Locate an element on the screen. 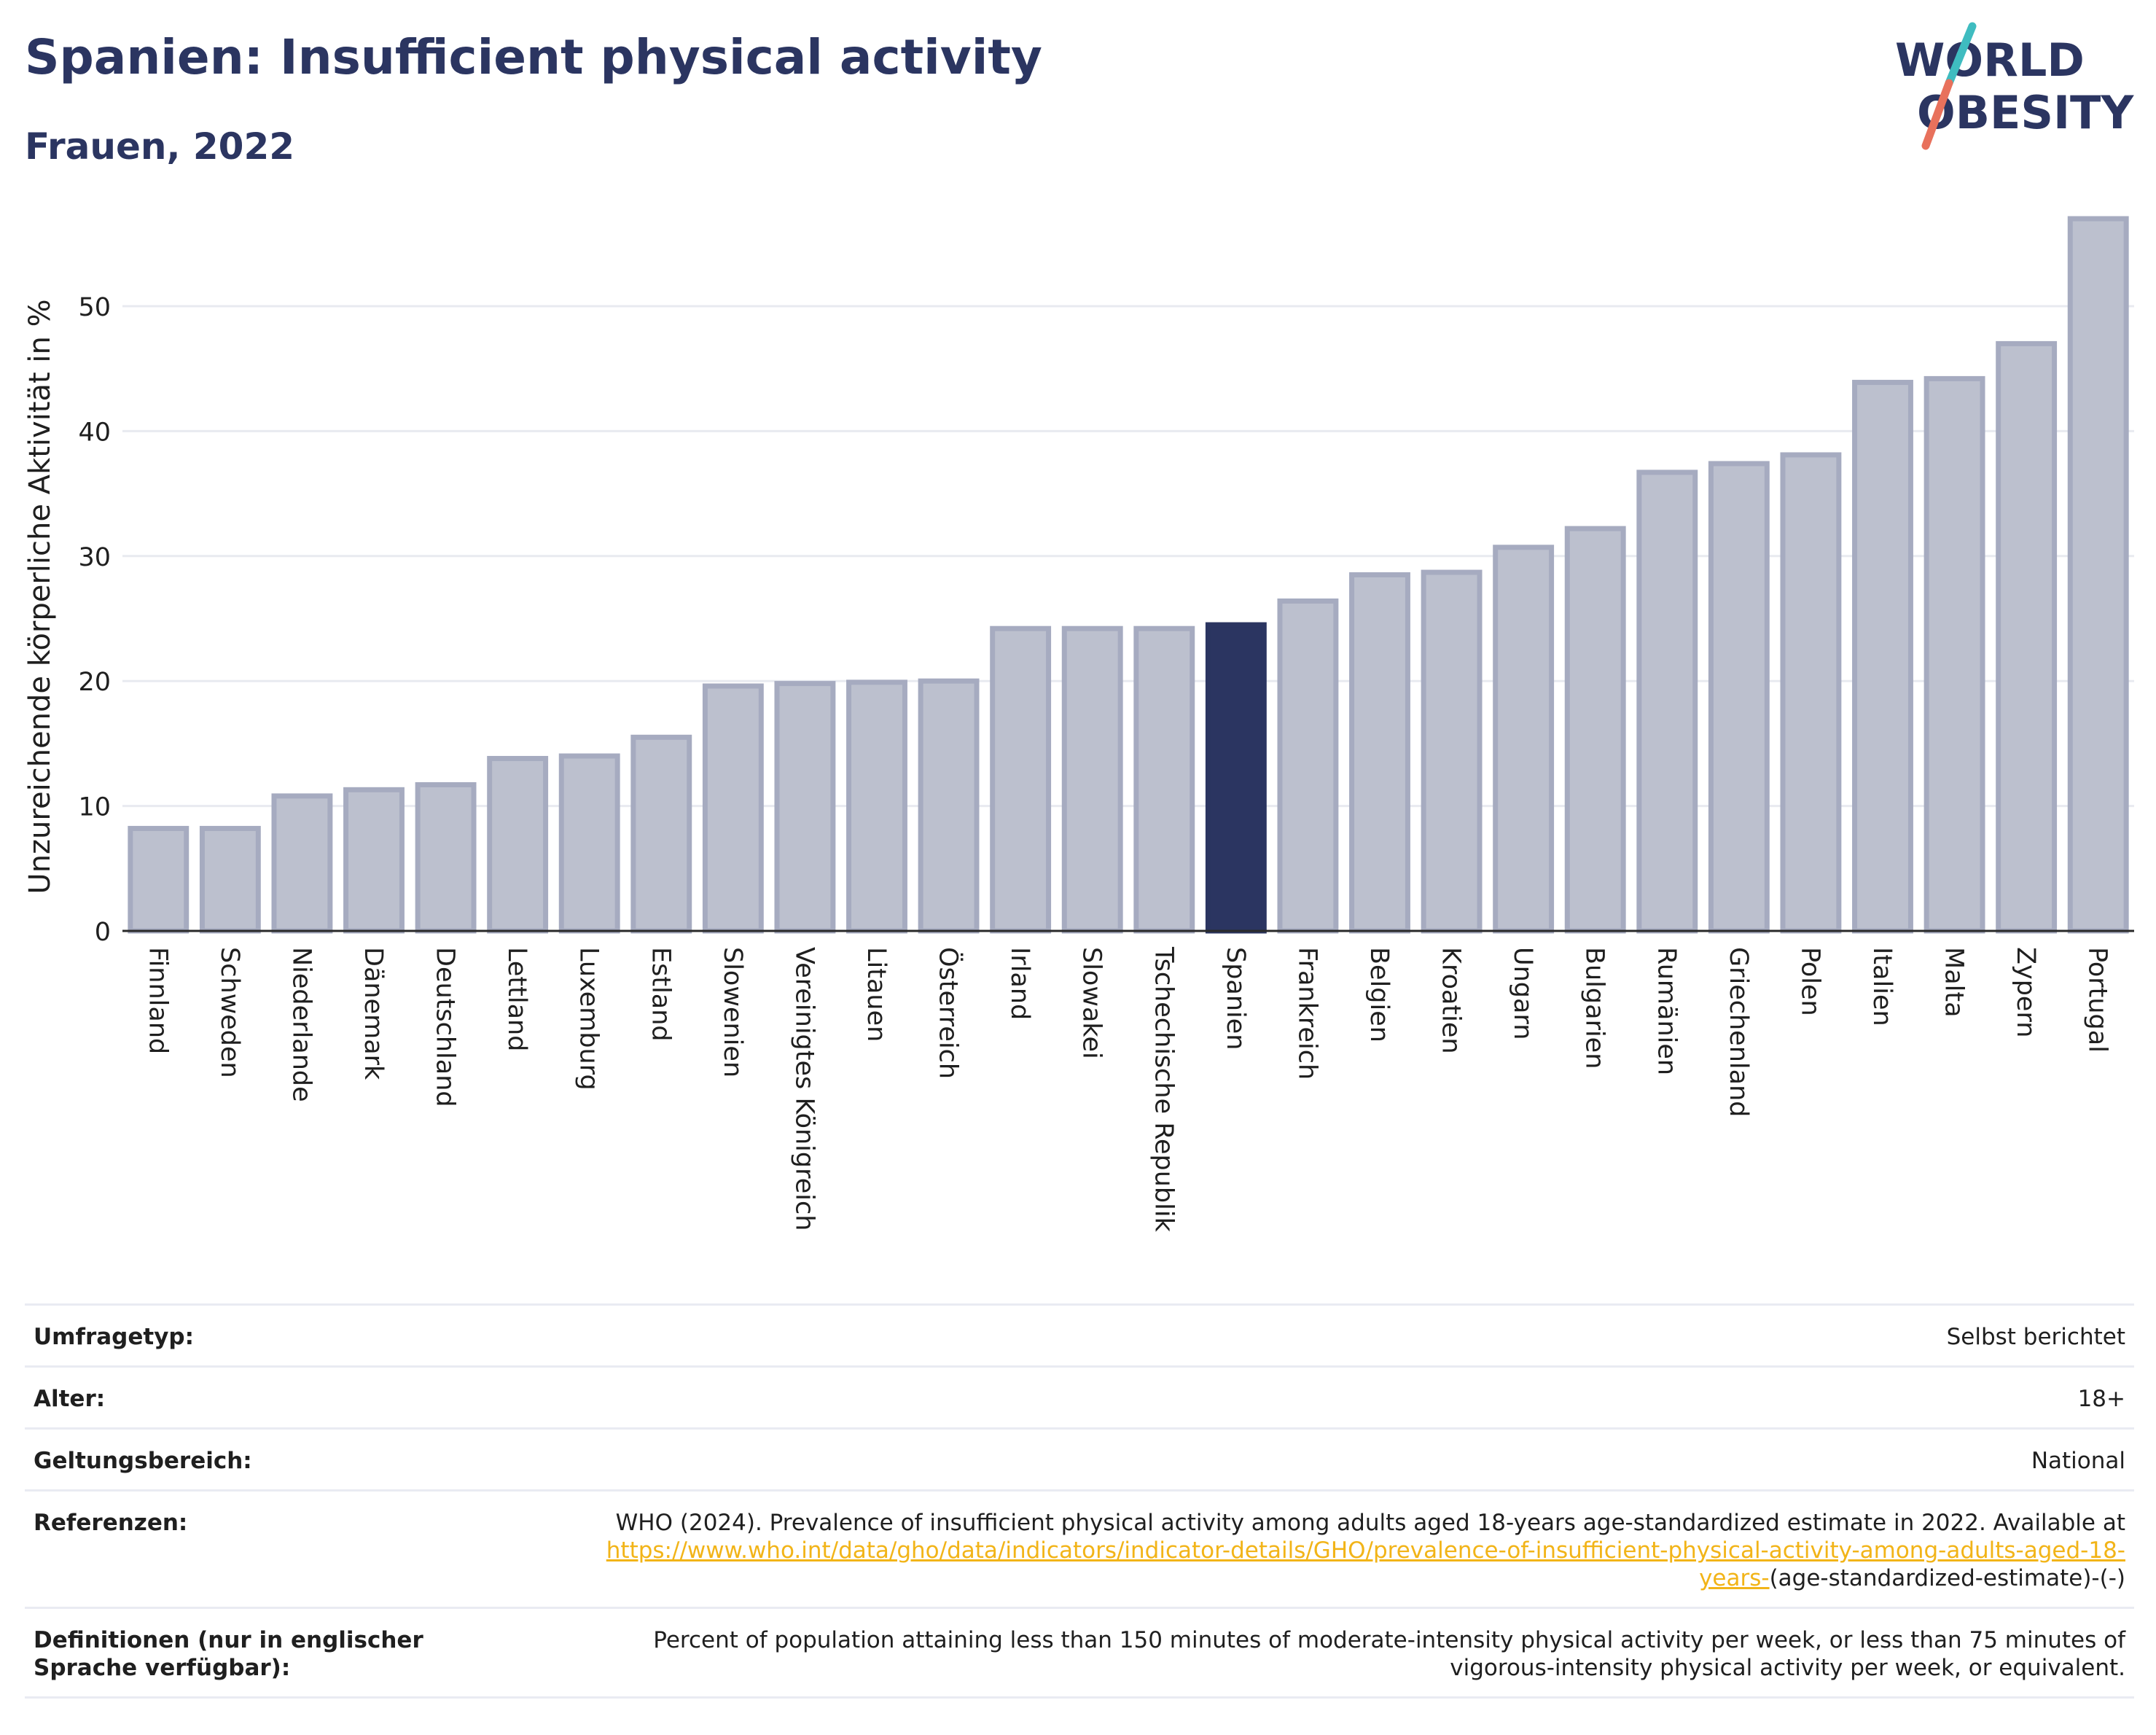 The image size is (2156, 1735). info-row-age: Alter: 18+ is located at coordinates (1079, 1397).